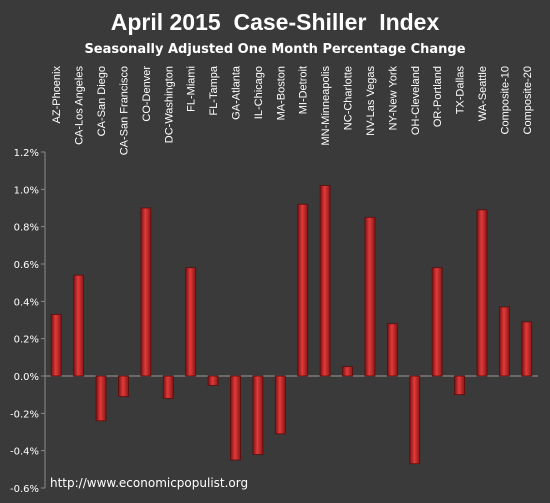  What do you see at coordinates (24, 452) in the screenshot?
I see `y-tick-label: -0.4%` at bounding box center [24, 452].